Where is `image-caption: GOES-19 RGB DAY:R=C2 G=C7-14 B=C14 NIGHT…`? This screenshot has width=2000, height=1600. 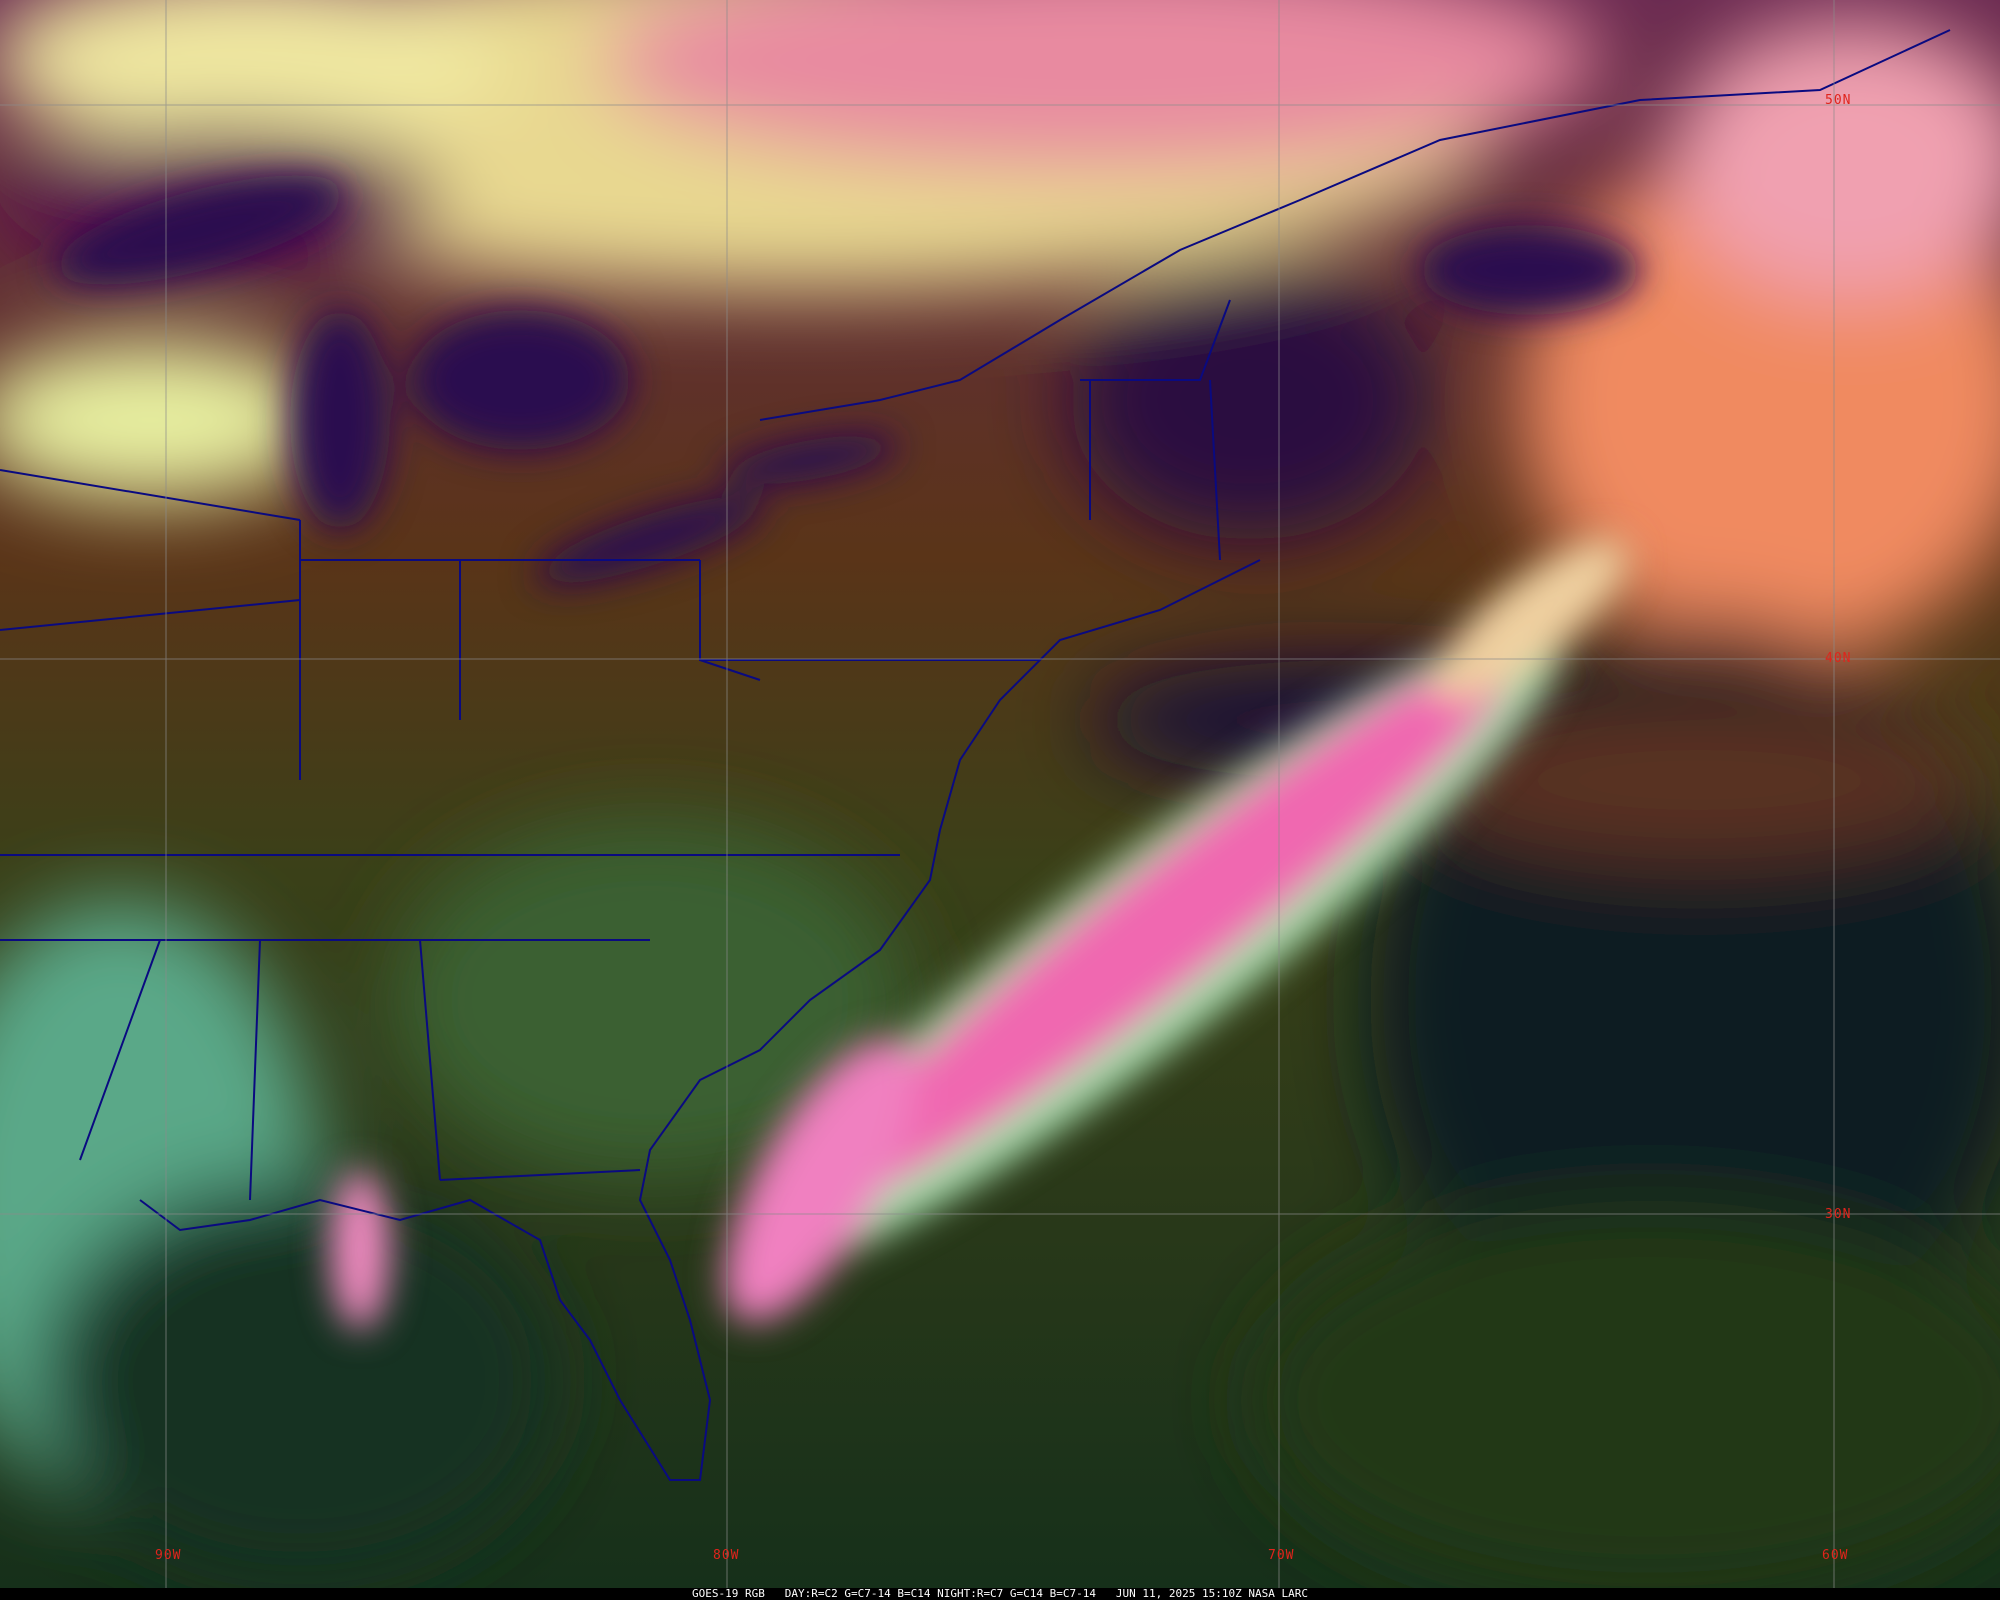 image-caption: GOES-19 RGB DAY:R=C2 G=C7-14 B=C14 NIGHT… is located at coordinates (1000, 1594).